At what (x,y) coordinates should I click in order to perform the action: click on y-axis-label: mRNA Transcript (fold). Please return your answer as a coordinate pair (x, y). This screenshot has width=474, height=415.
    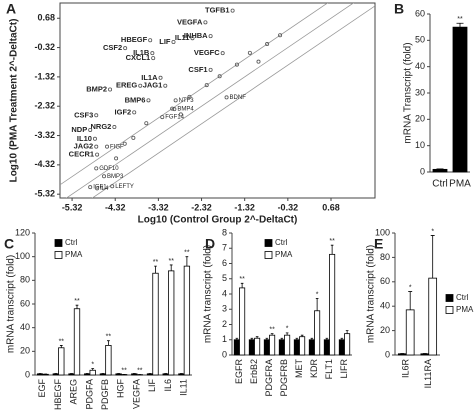
    Looking at the image, I should click on (408, 92).